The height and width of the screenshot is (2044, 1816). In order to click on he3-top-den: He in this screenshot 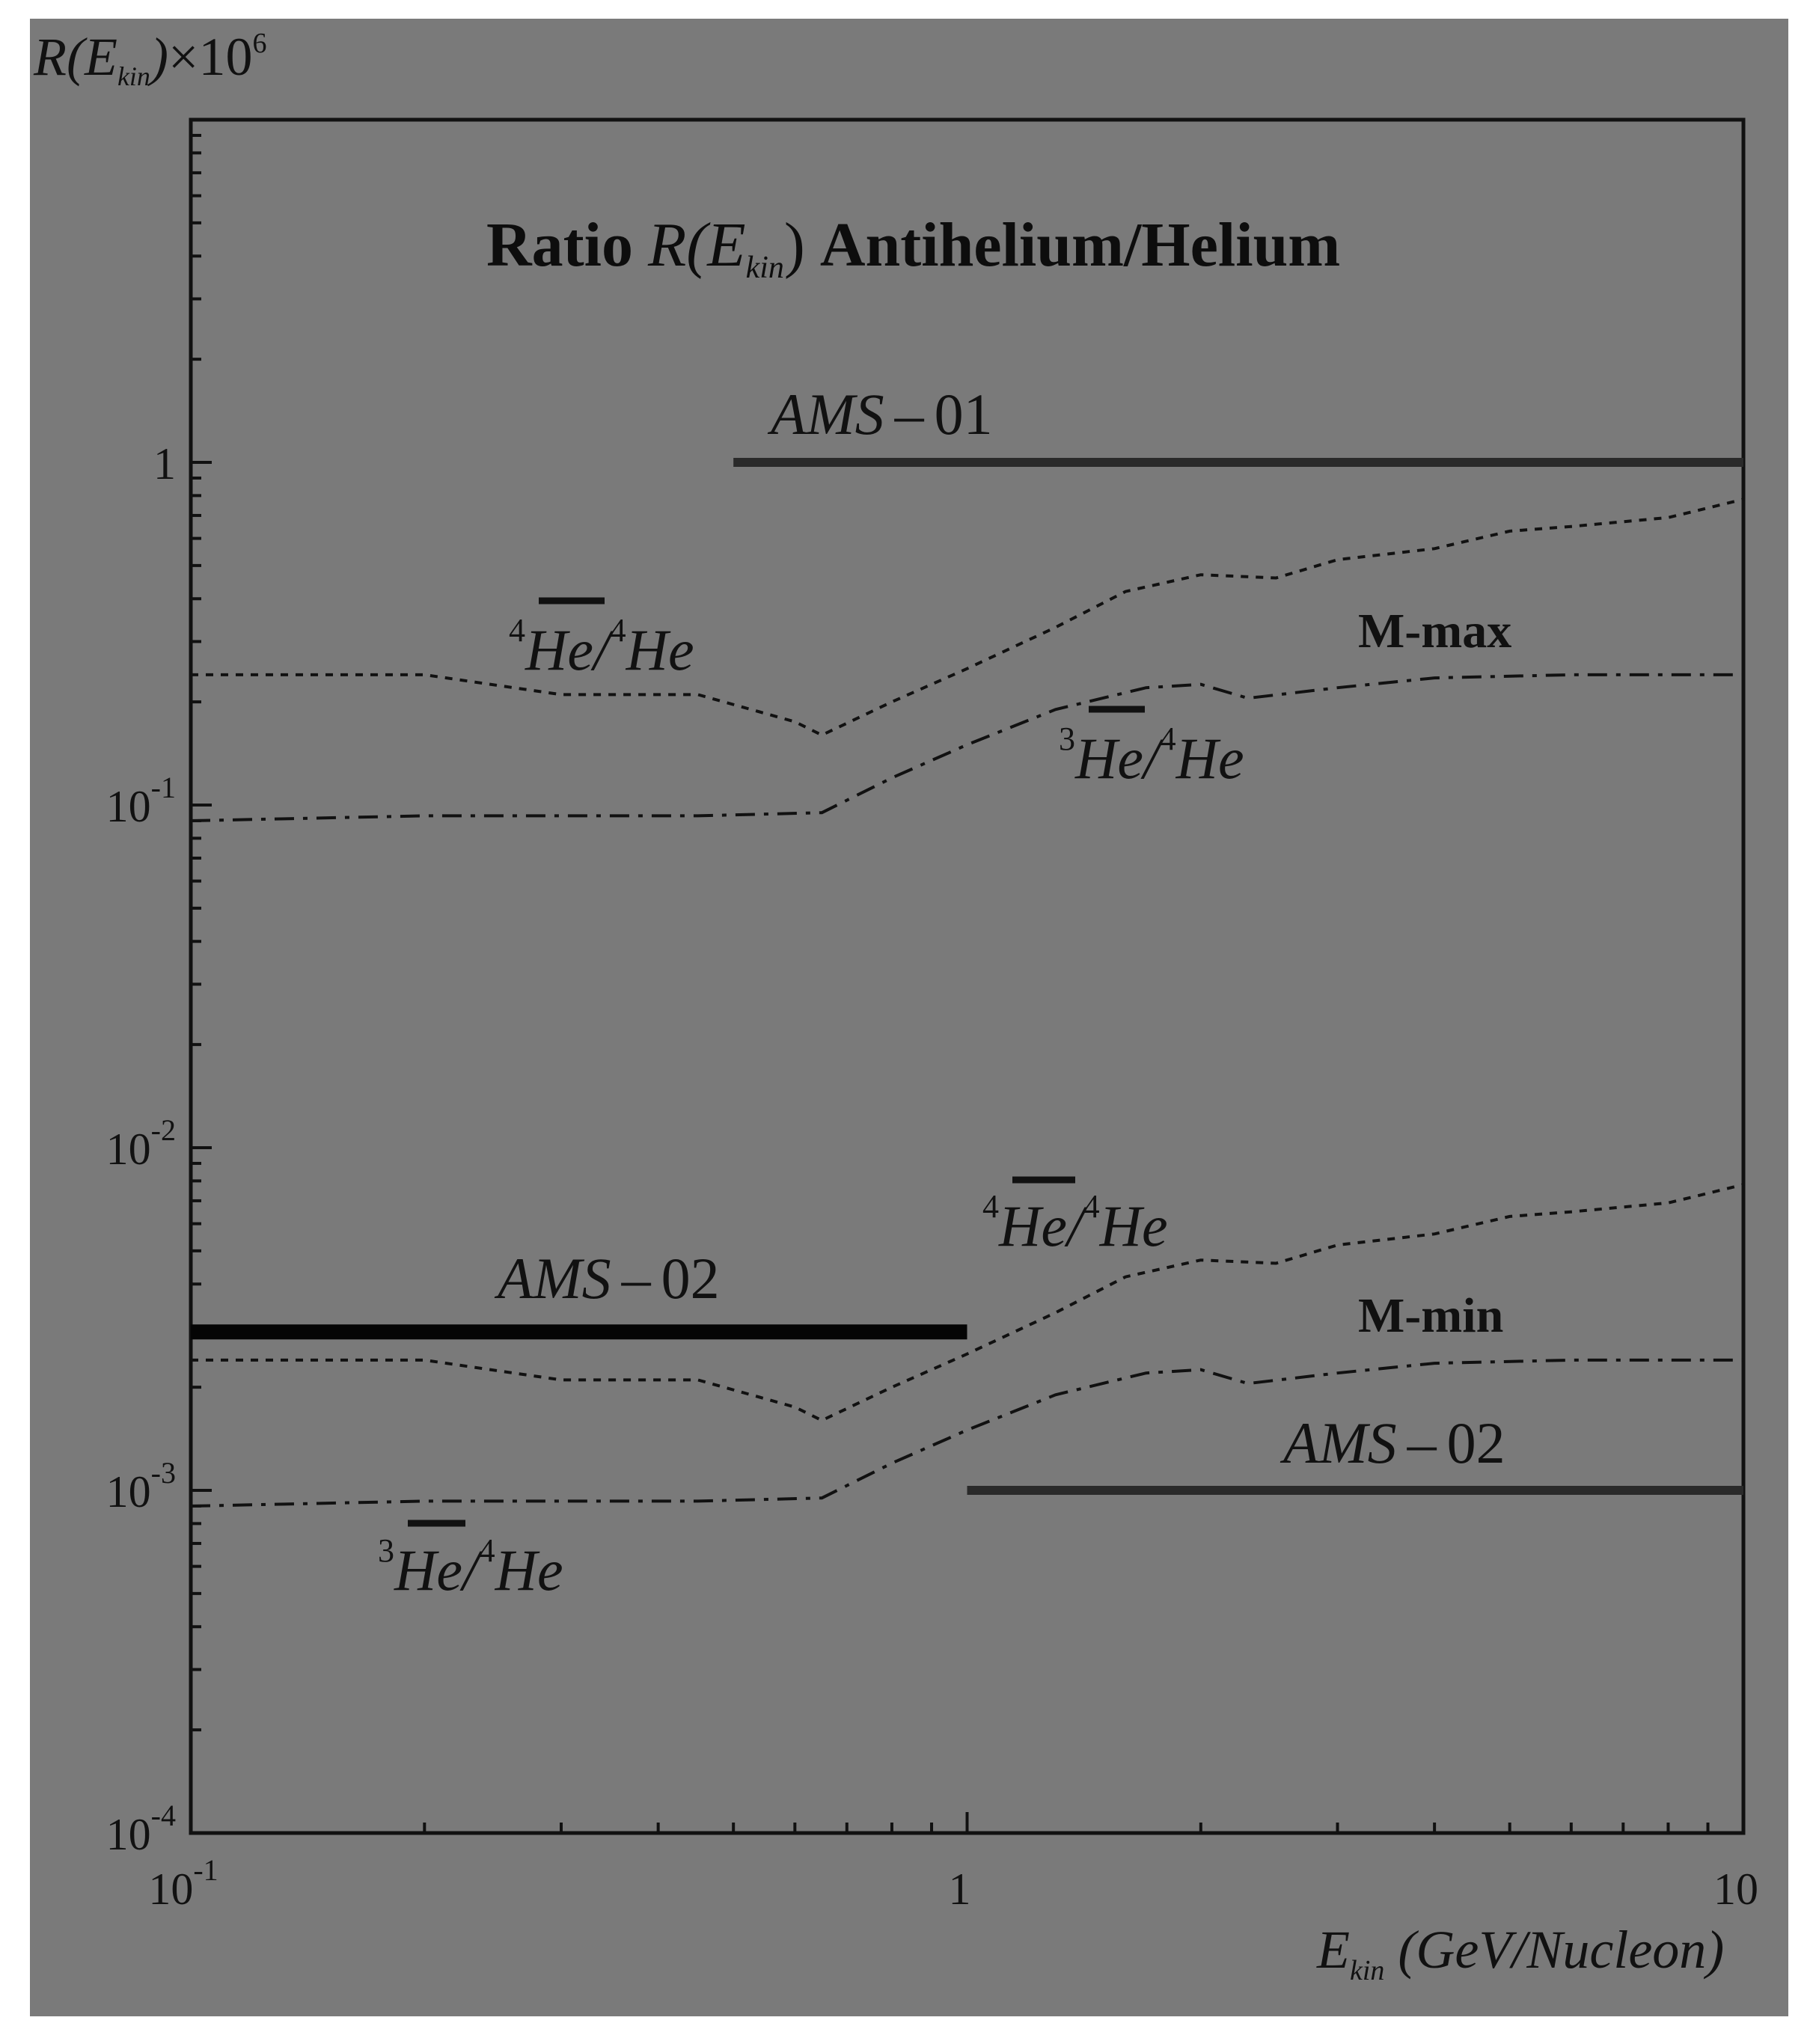, I will do `click(1210, 758)`.